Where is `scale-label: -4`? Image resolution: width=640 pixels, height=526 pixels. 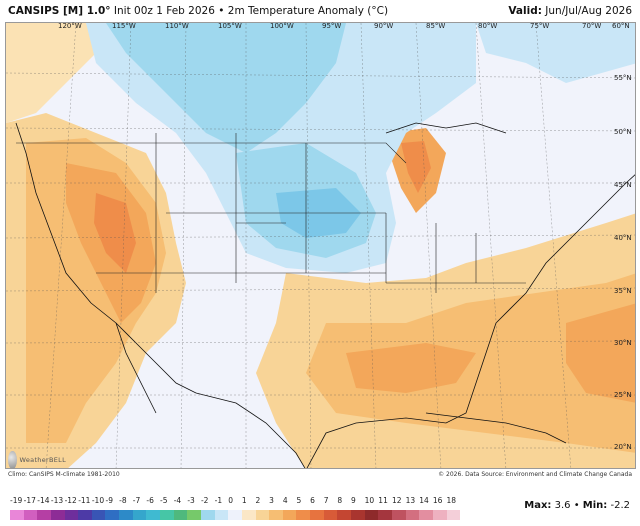
scale-label: -4 is located at coordinates (177, 500).